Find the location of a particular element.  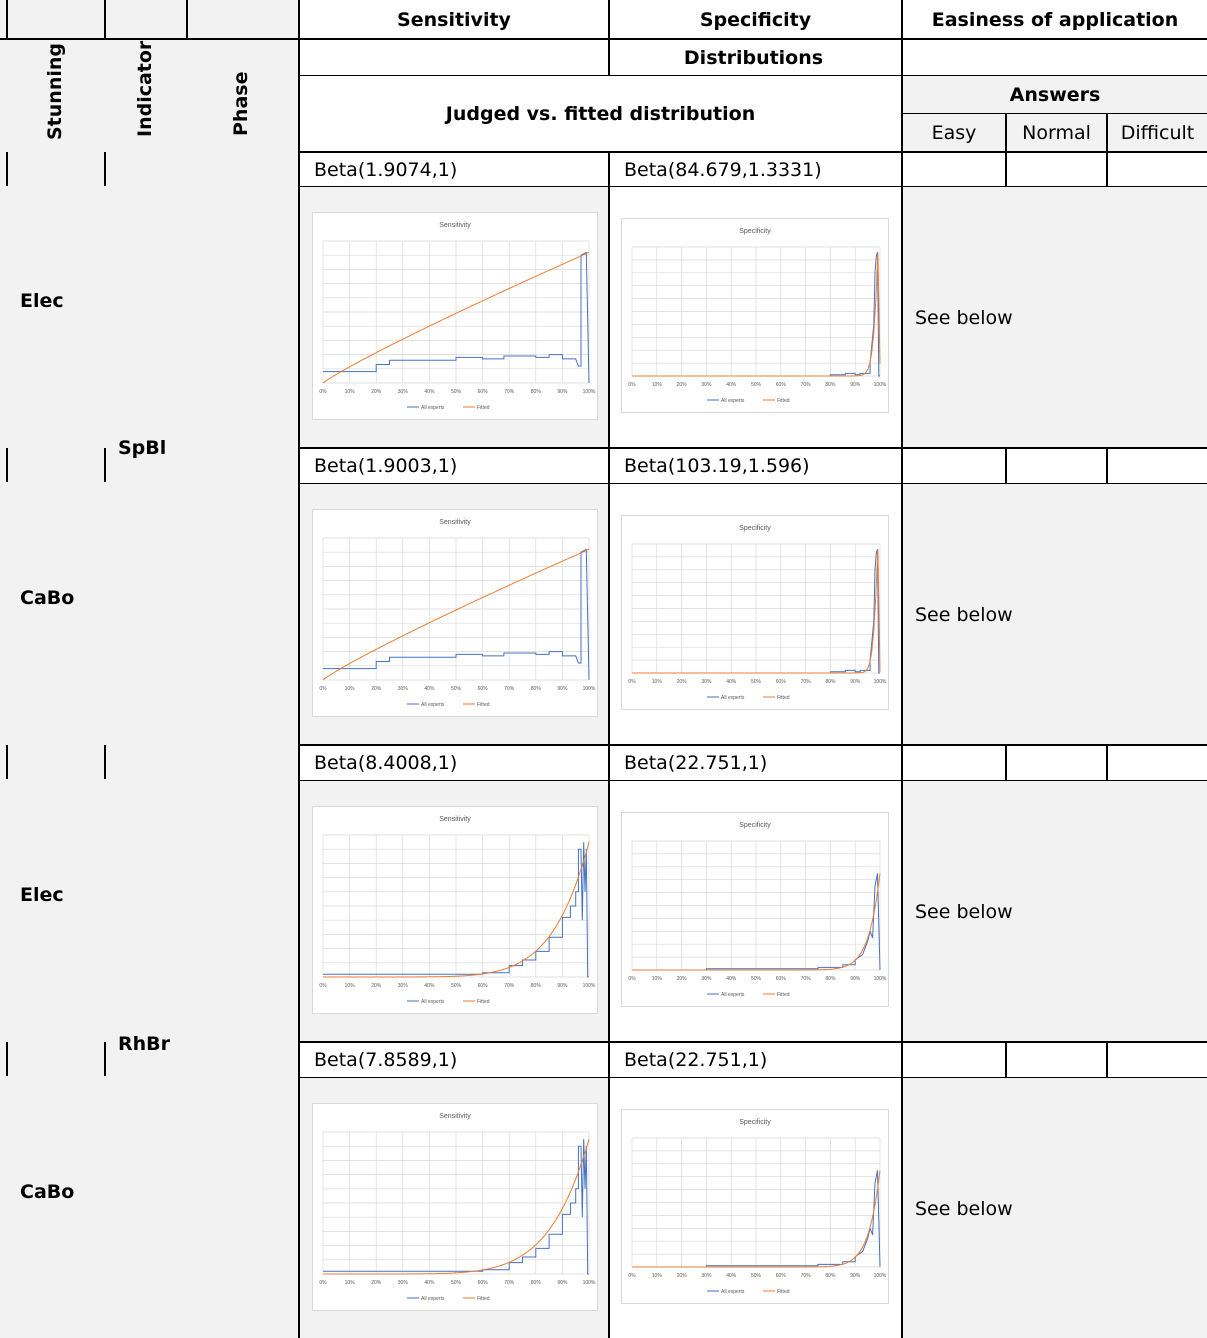

sens-dist-row1: Beta(1.9074,1) is located at coordinates (386, 169).